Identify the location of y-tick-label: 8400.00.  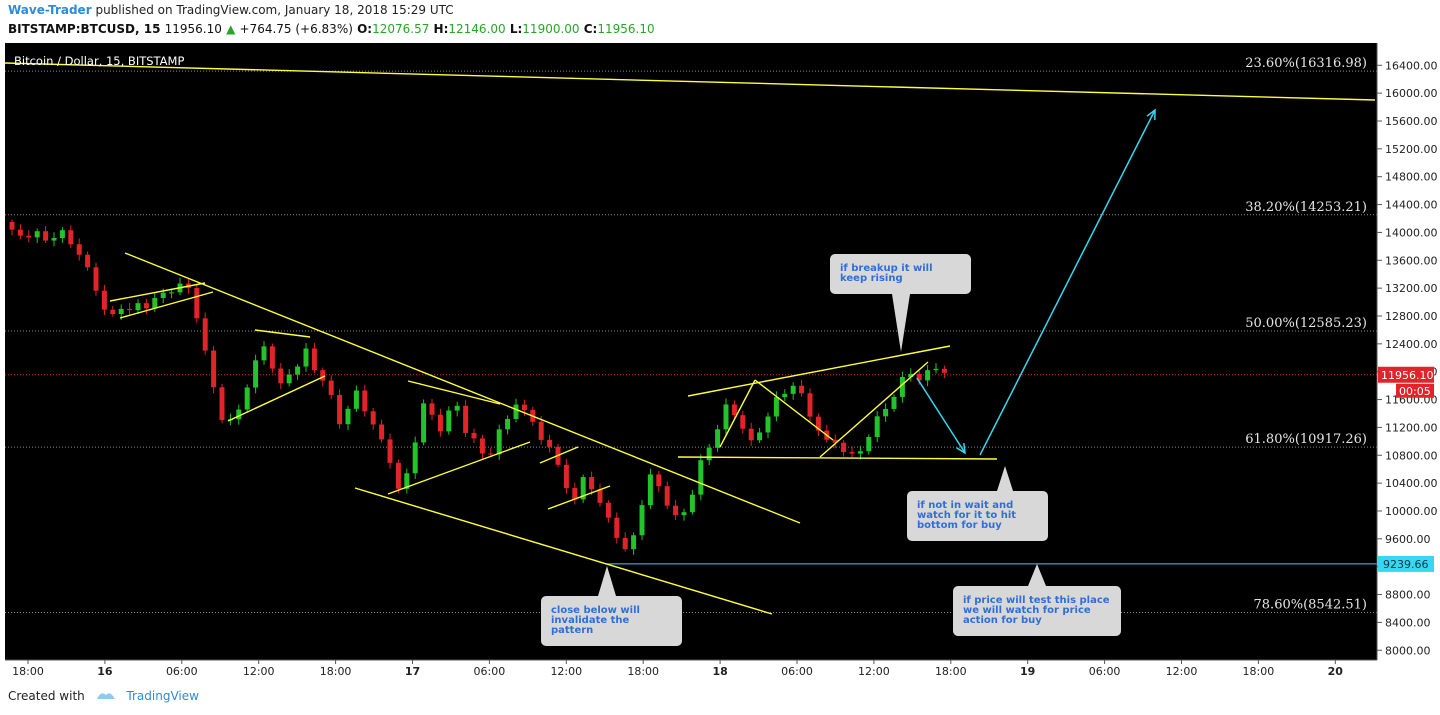
(1408, 622).